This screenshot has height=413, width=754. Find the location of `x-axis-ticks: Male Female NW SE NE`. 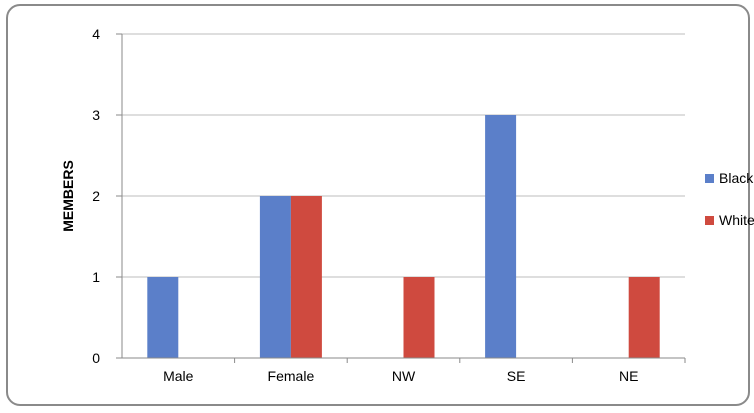

x-axis-ticks: Male Female NW SE NE is located at coordinates (424, 371).